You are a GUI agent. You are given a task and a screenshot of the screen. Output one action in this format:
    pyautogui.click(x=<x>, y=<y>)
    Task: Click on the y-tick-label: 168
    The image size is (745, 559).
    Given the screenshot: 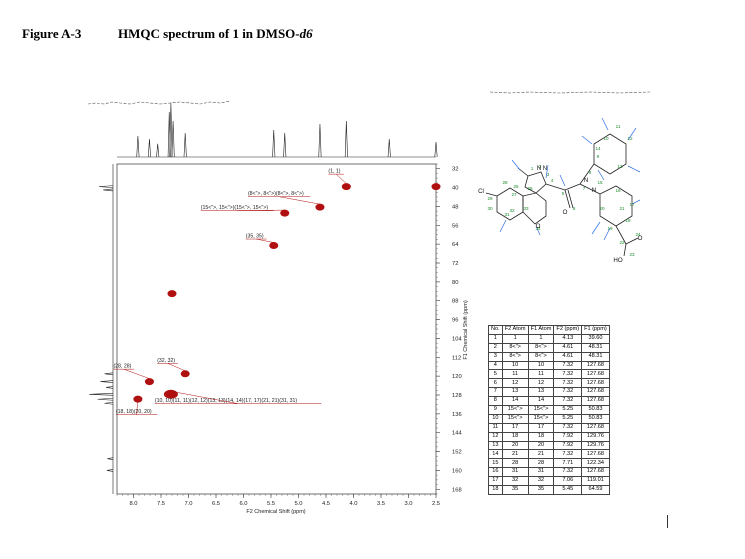 What is the action you would take?
    pyautogui.click(x=457, y=490)
    